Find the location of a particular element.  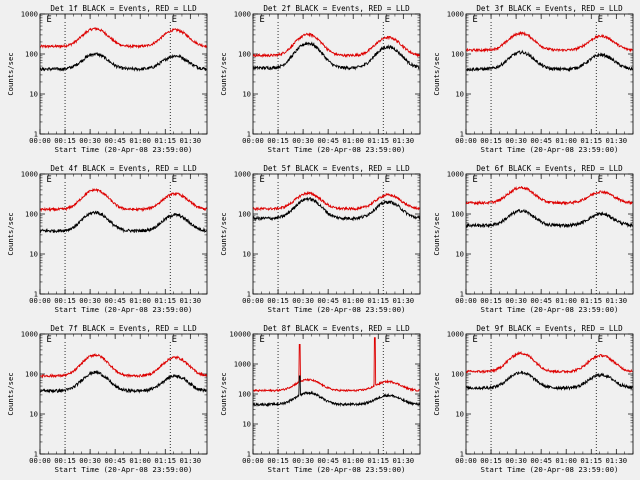

plot-title: Det 8f BLACK = Events, RED = LLD is located at coordinates (336, 328).